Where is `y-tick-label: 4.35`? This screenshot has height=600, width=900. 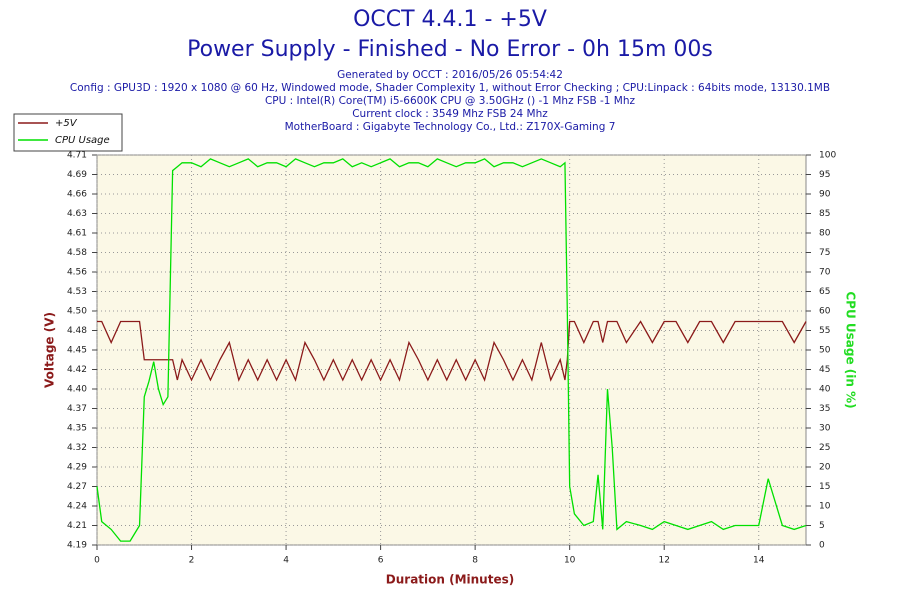 y-tick-label: 4.35 is located at coordinates (77, 429).